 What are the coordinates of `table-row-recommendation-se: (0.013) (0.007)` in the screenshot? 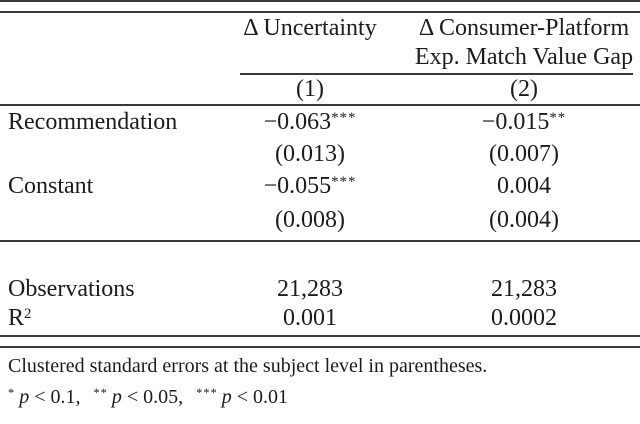 It's located at (320, 154).